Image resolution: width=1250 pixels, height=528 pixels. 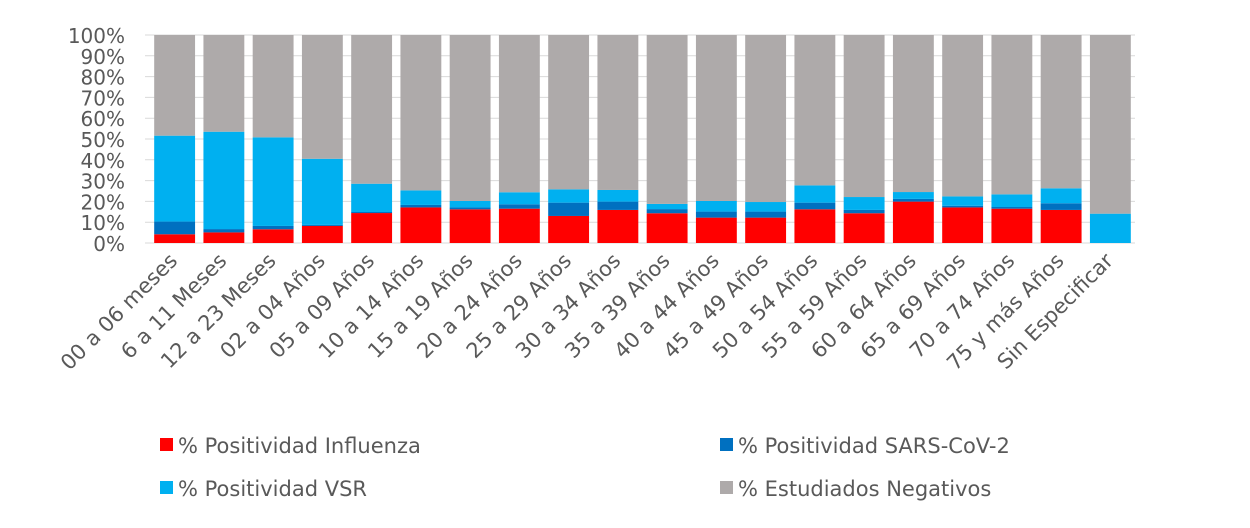 I want to click on y-tick-label: 0%, so click(x=109, y=244).